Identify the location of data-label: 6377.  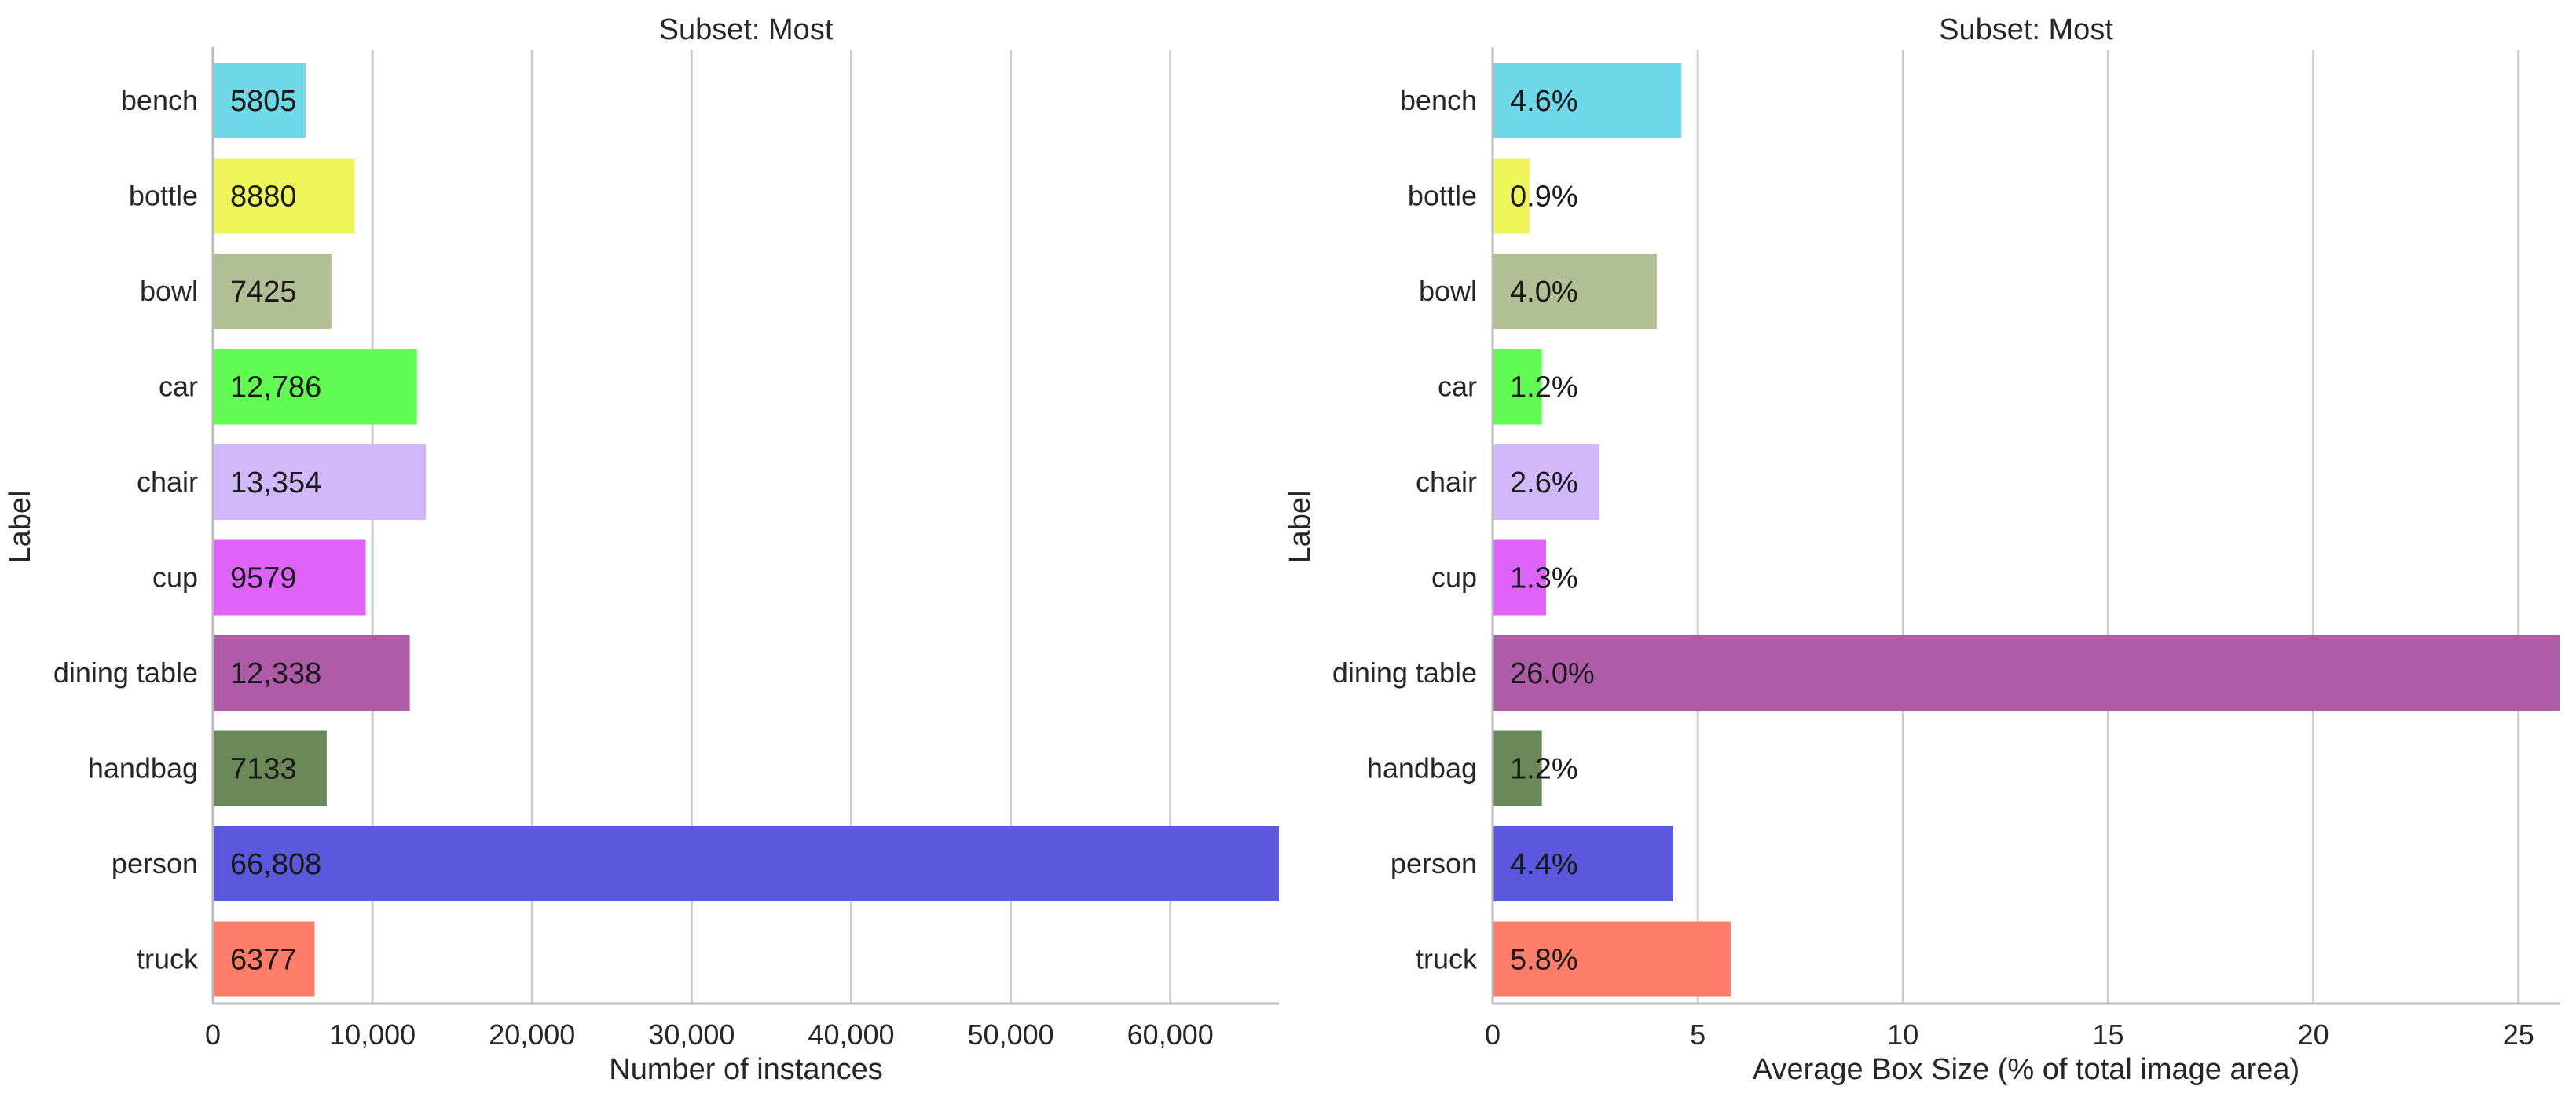
(263, 960).